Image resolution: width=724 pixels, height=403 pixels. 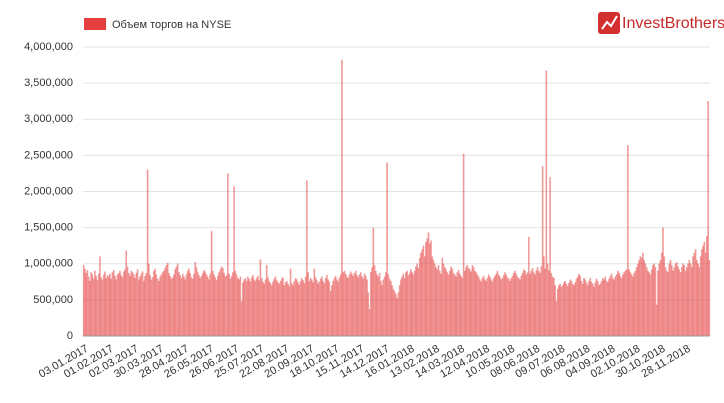 I want to click on y-tick-label: 2,500,000, so click(x=48, y=155).